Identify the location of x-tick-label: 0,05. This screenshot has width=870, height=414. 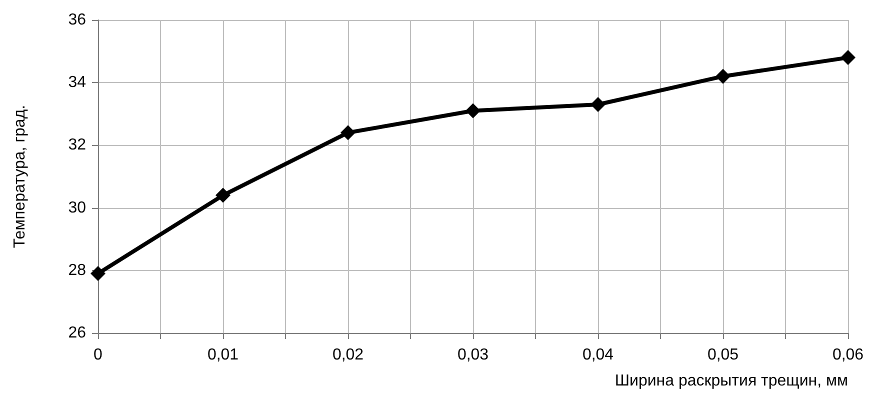
(723, 355).